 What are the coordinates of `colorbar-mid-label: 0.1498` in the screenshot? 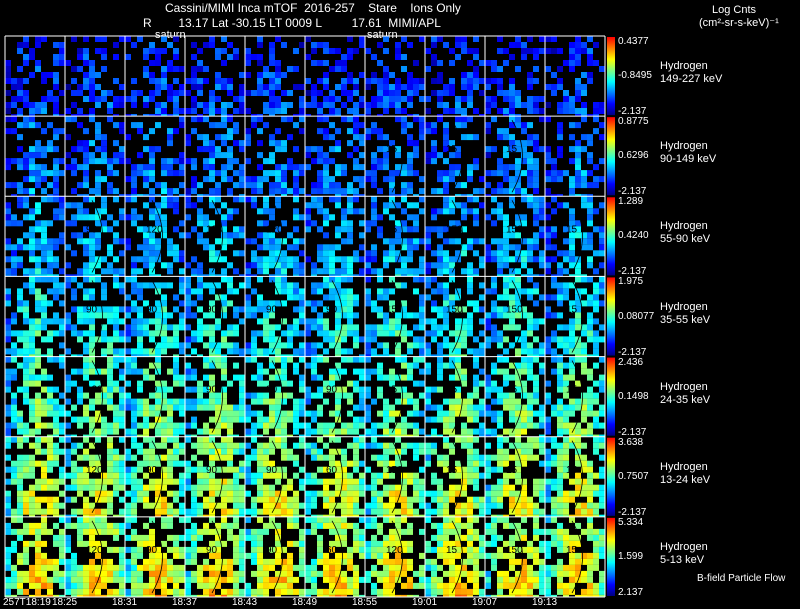 It's located at (633, 396).